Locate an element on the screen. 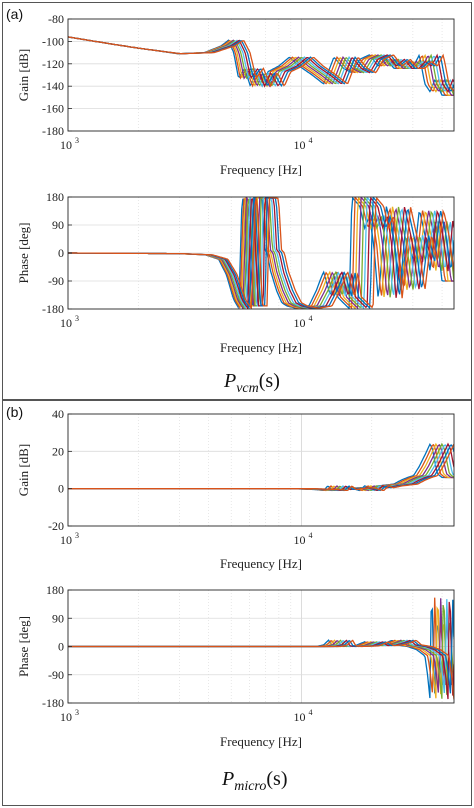 The width and height of the screenshot is (474, 808). plot-background is located at coordinates (261, 470).